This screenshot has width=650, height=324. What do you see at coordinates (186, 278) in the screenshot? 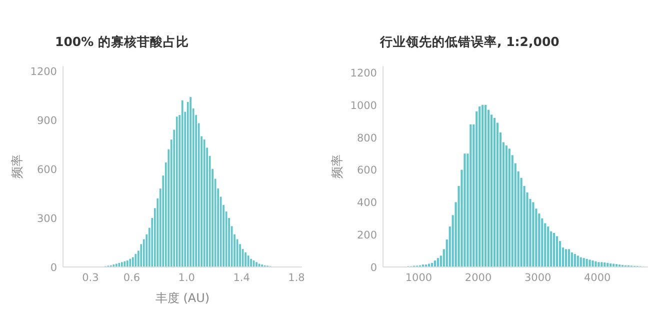
I see `x-tick-label: 1.0` at bounding box center [186, 278].